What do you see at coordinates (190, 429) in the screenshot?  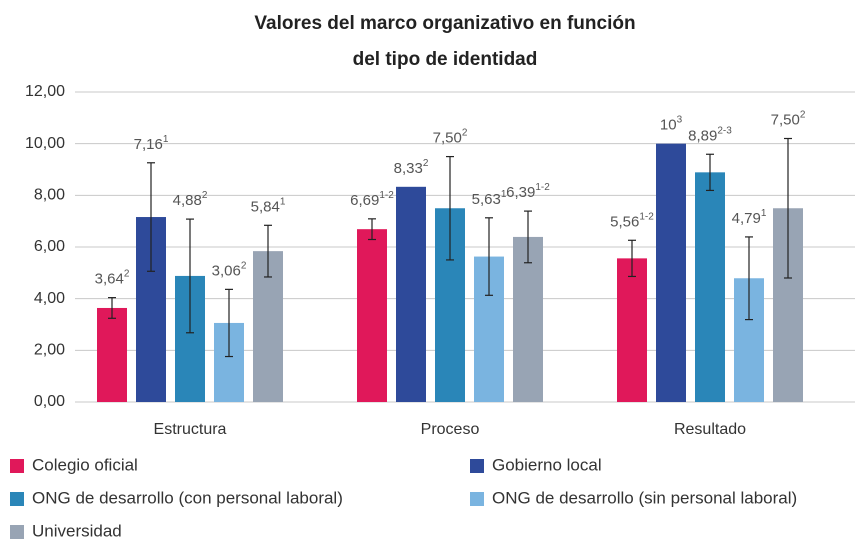 I see `x-tick-label: Estructura` at bounding box center [190, 429].